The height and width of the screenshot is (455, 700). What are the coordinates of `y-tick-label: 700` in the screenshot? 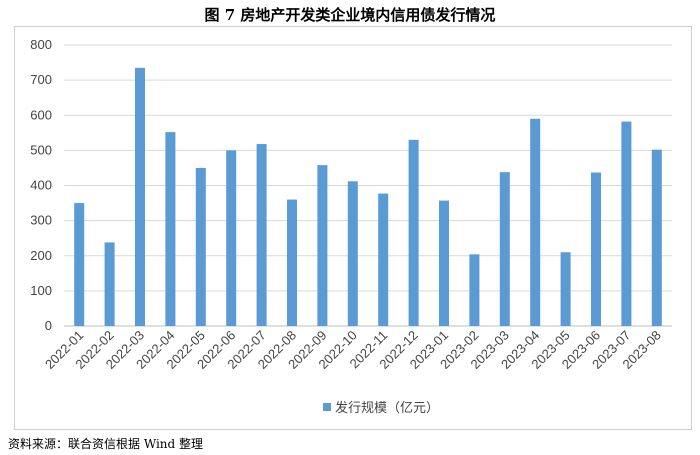 It's located at (41, 79).